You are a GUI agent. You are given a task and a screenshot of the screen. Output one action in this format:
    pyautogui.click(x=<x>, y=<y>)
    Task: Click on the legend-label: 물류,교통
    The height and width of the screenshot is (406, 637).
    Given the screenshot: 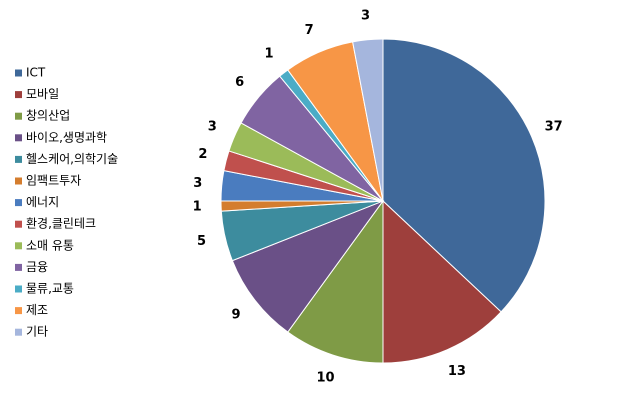 What is the action you would take?
    pyautogui.click(x=50, y=289)
    